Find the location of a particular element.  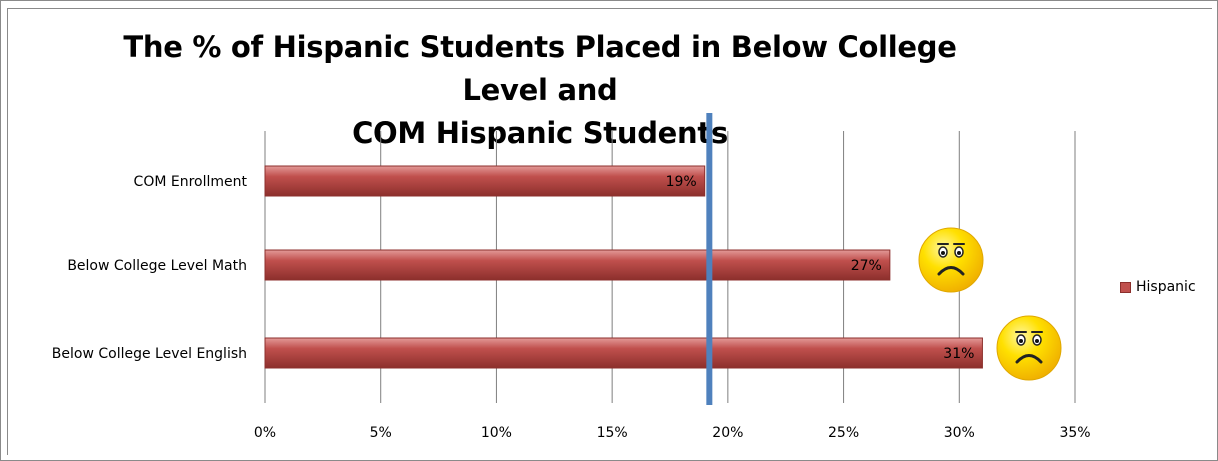

sad-face-markers is located at coordinates (990, 304).